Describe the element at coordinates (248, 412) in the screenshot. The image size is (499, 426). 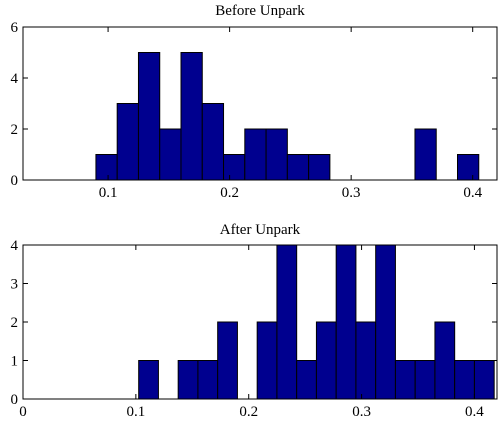
I see `after-unpark-x-tick-label: 0.2` at that location.